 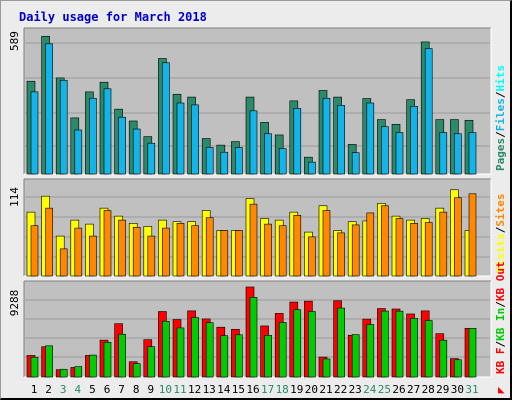 What do you see at coordinates (442, 389) in the screenshot?
I see `x-tick-label-day-29: 29` at bounding box center [442, 389].